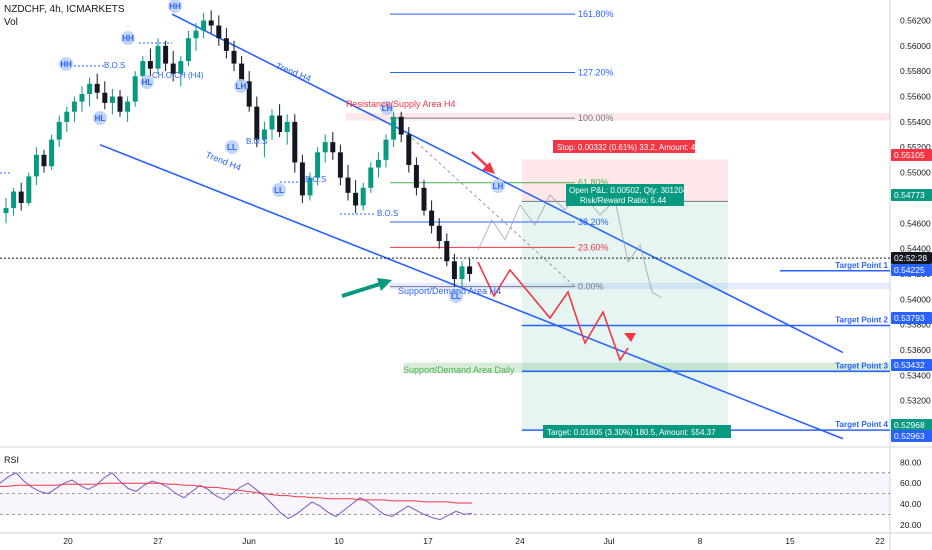  Describe the element at coordinates (158, 541) in the screenshot. I see `time-tick-label: 27` at that location.